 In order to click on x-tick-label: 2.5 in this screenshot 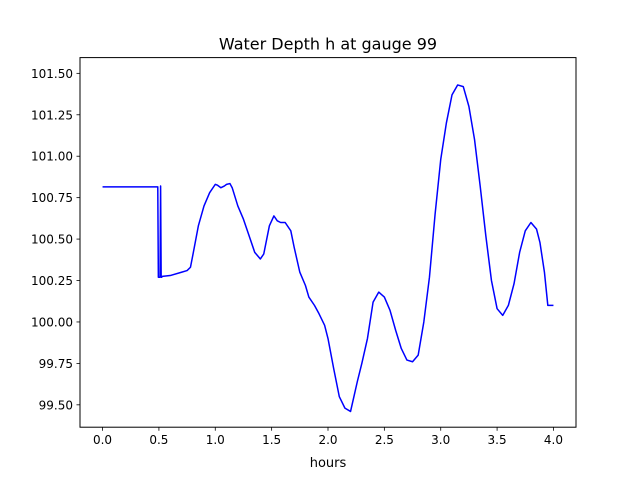, I will do `click(384, 440)`.